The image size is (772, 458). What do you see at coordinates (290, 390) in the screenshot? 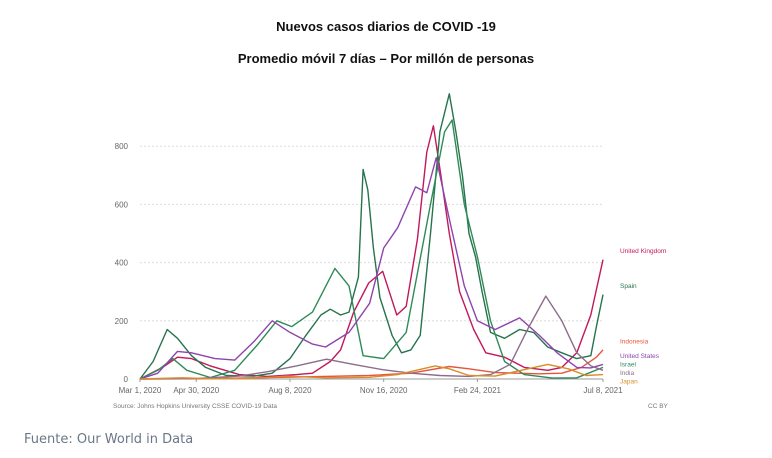
I see `x-tick-label: Aug 8, 2020` at bounding box center [290, 390].